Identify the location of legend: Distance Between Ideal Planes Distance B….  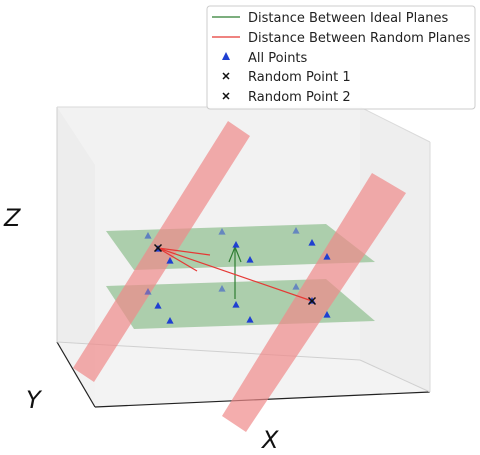
(341, 57).